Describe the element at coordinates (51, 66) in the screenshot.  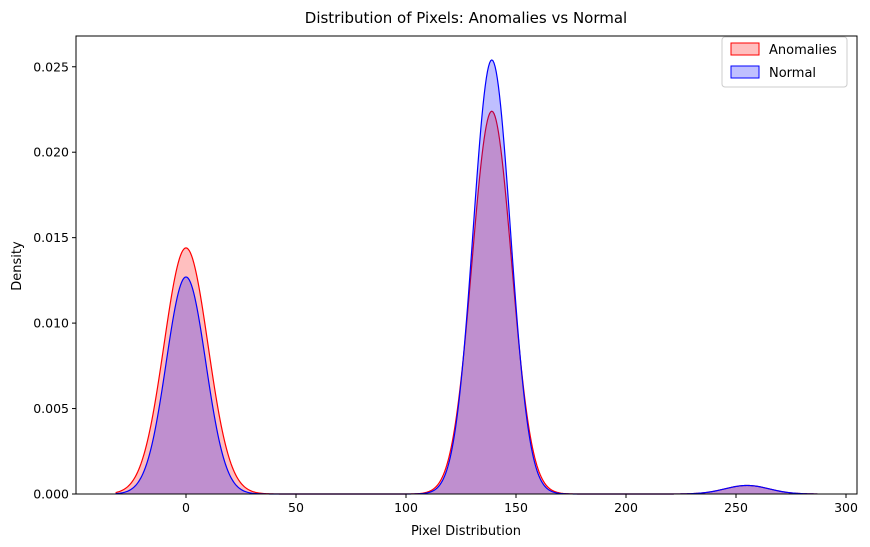
I see `y-tick-label: 0.025` at that location.